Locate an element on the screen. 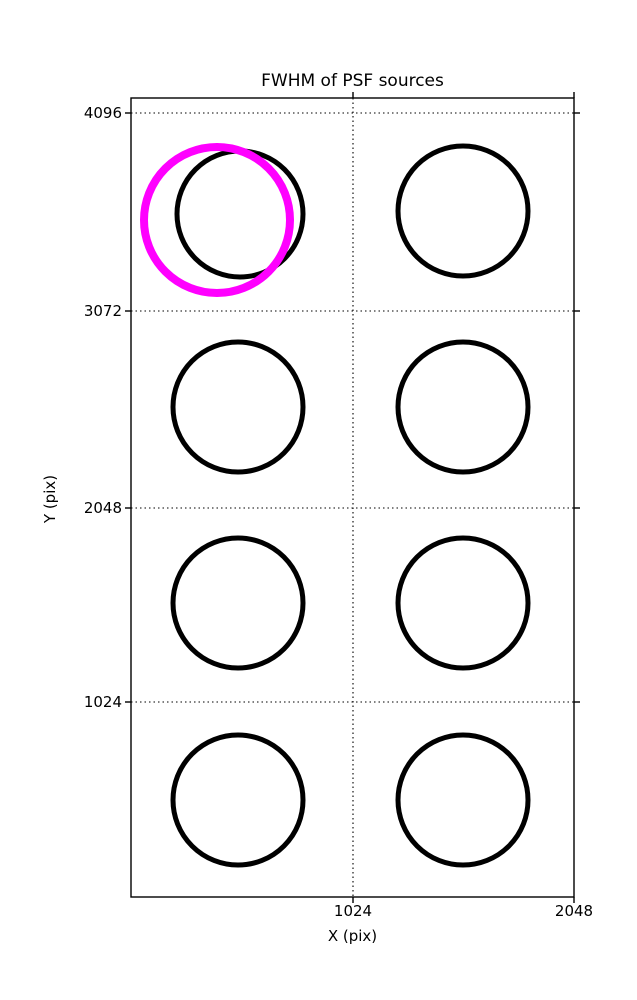  y-axis-label: Y (pix) is located at coordinates (50, 499).